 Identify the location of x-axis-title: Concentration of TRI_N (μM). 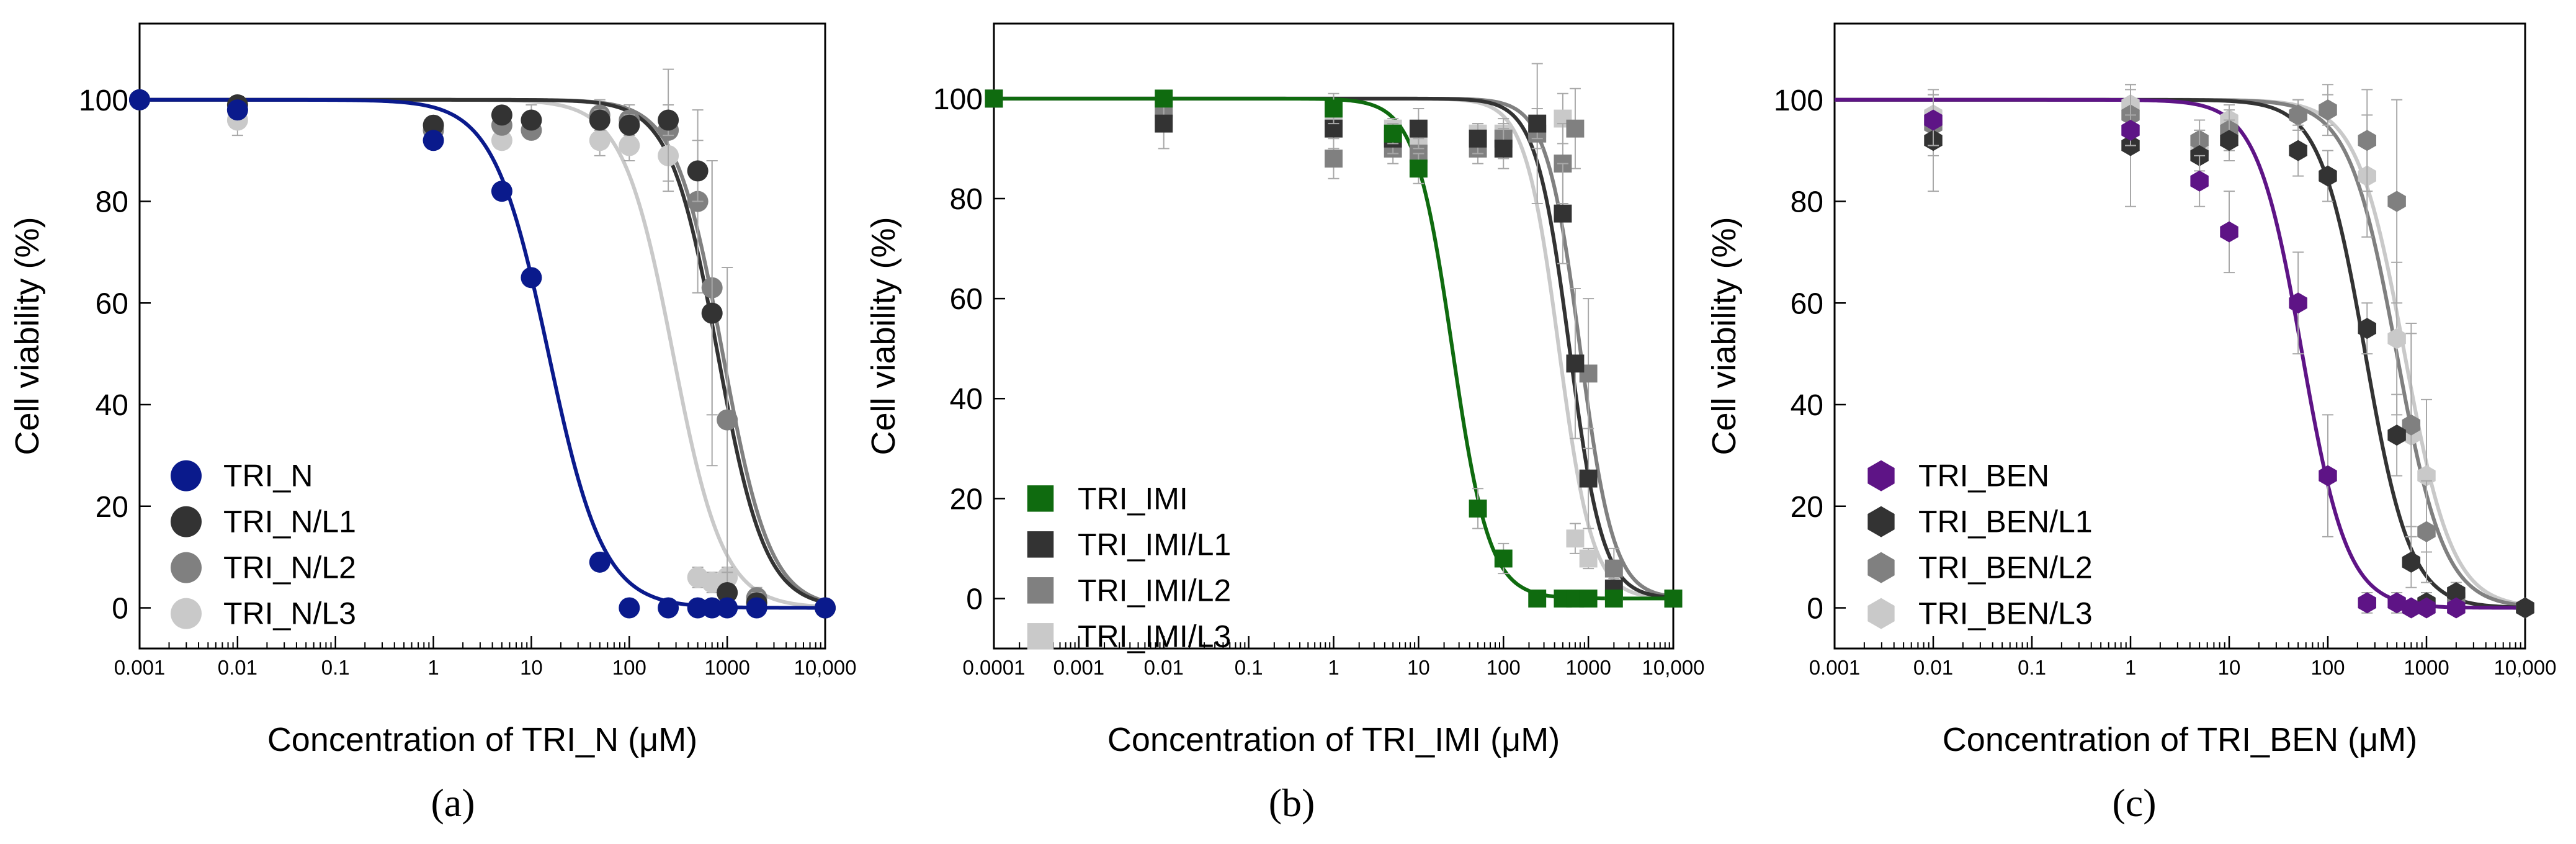
(482, 739).